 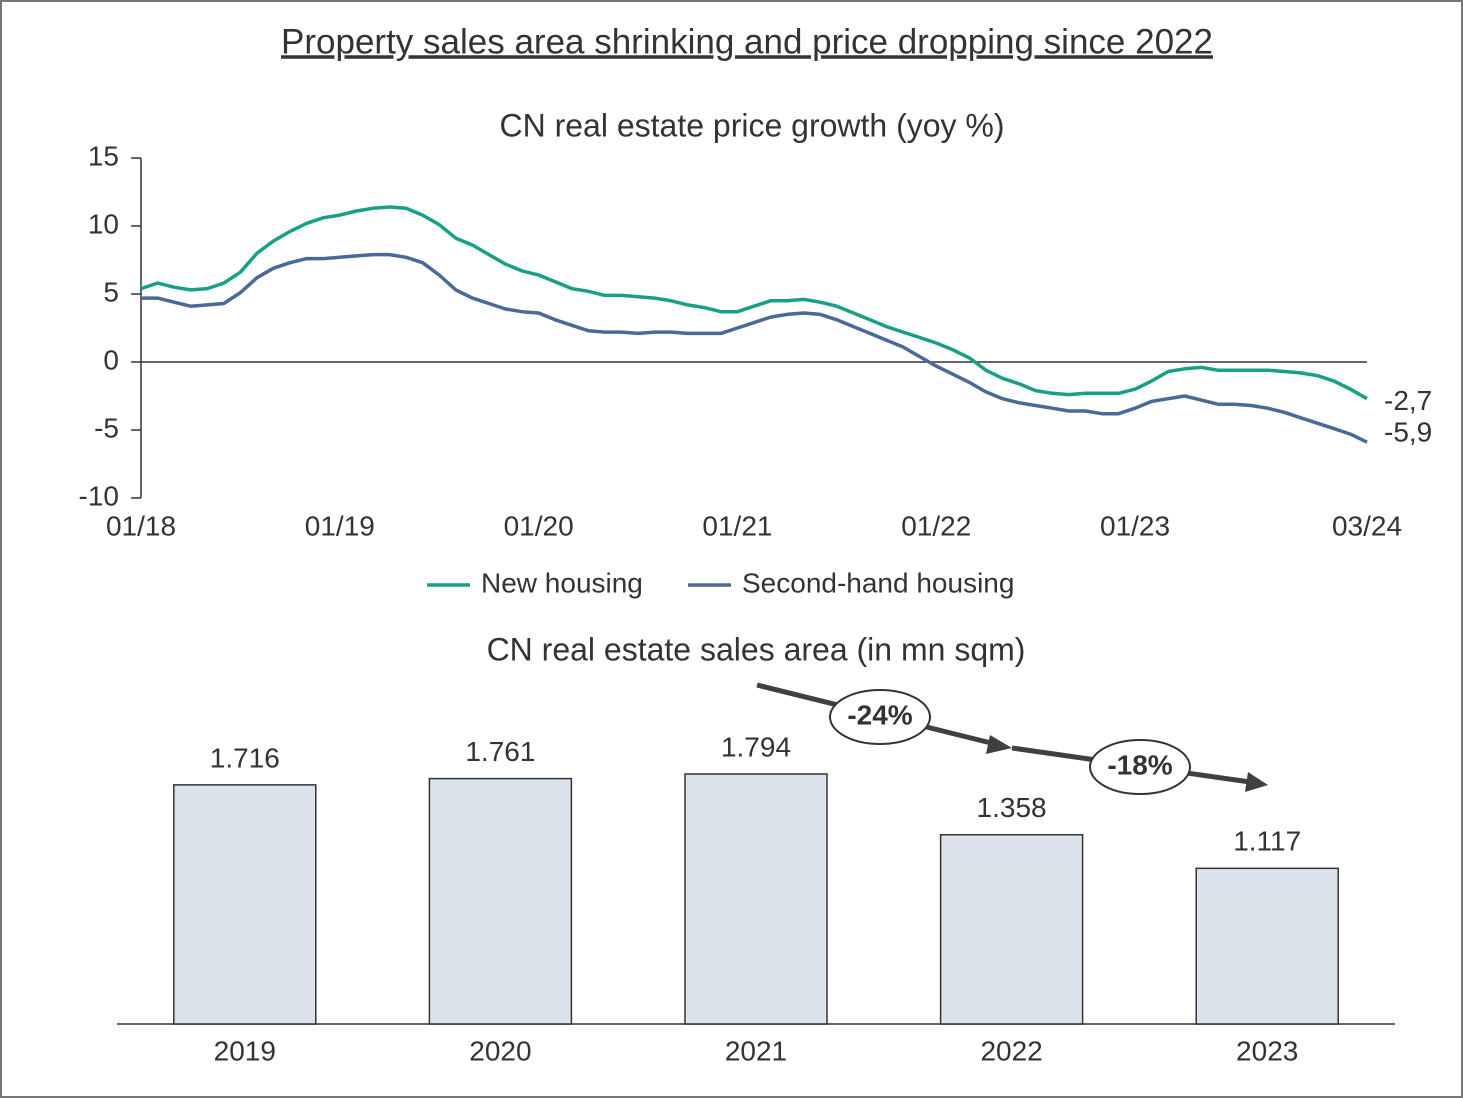 What do you see at coordinates (99, 495) in the screenshot?
I see `y-tick-label: -10` at bounding box center [99, 495].